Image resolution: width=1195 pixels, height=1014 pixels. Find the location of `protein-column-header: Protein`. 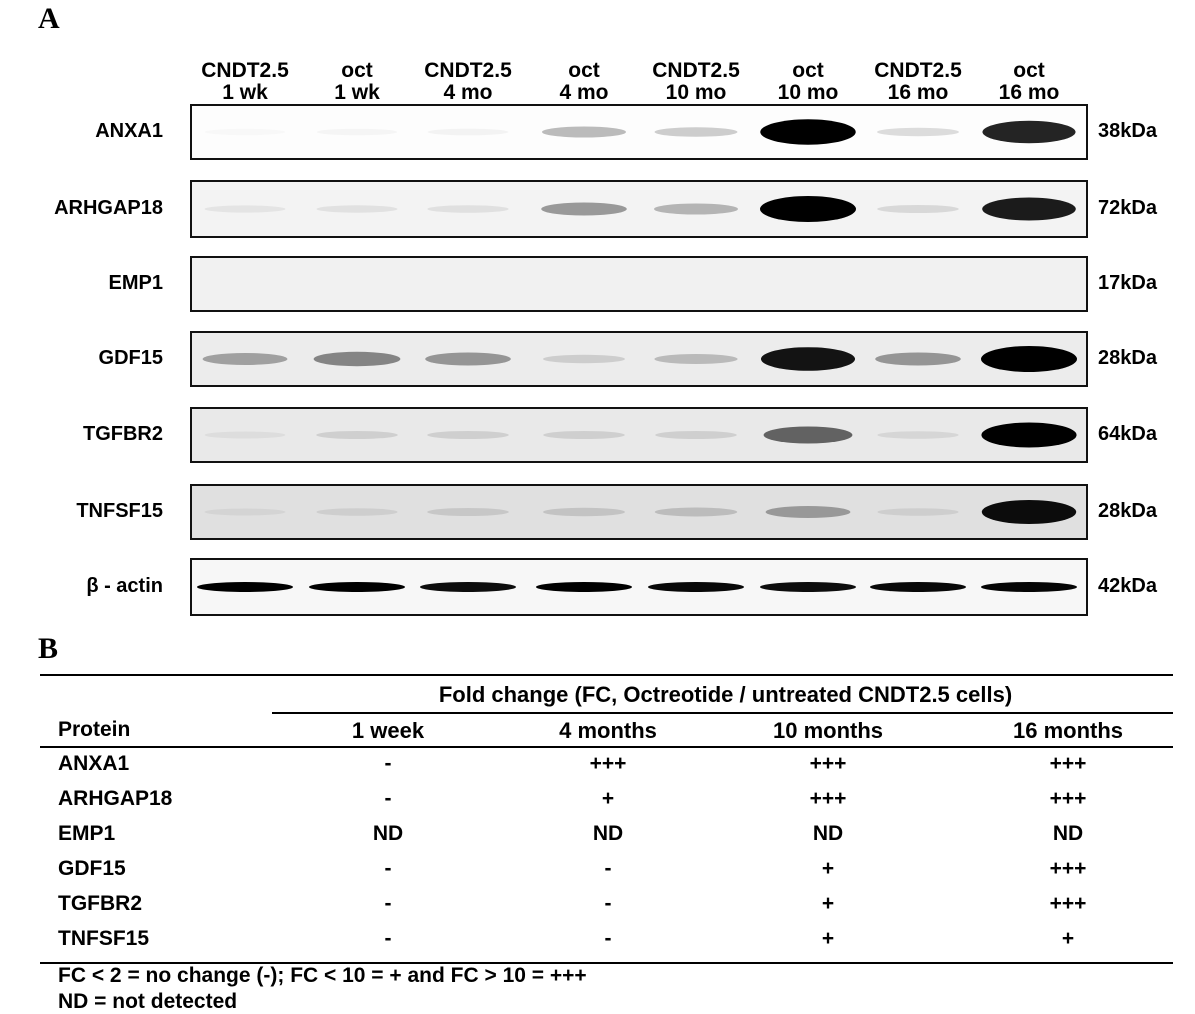

protein-column-header: Protein is located at coordinates (94, 729).